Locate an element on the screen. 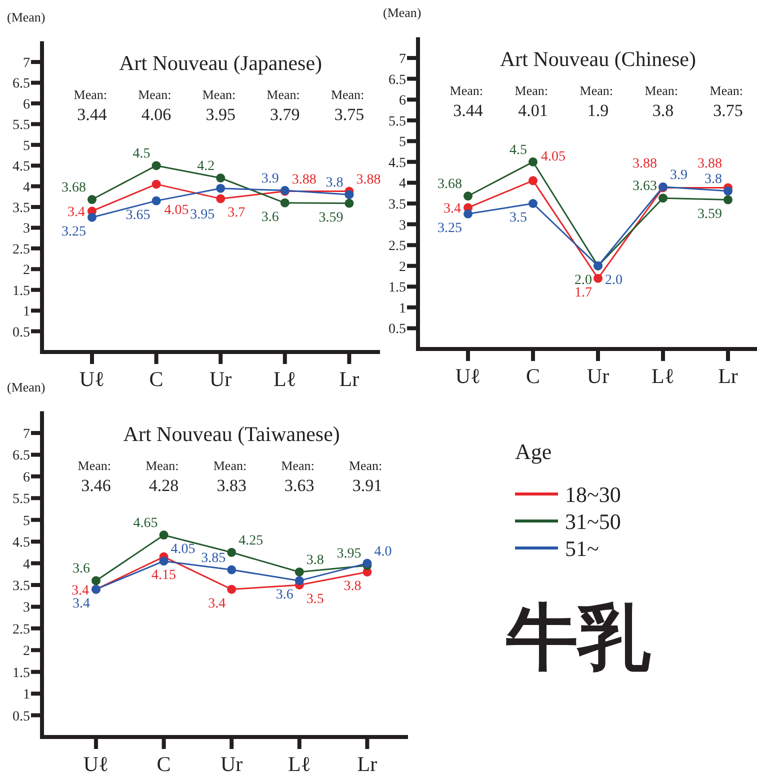  data-label: 4.15 is located at coordinates (164, 575).